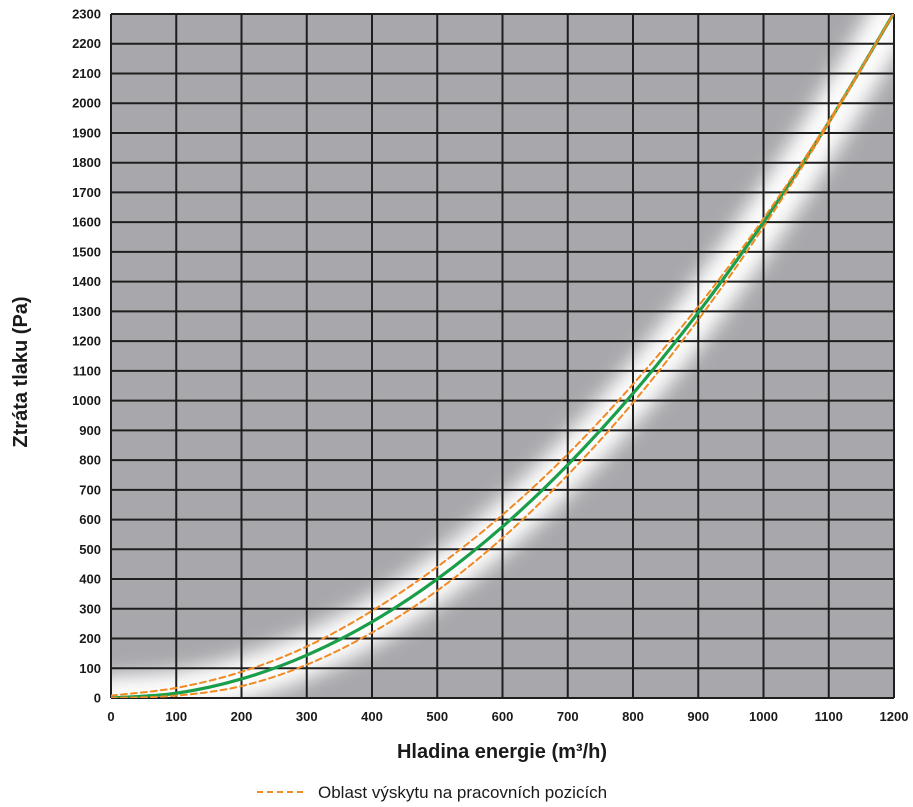  I want to click on x-tick-label: 0, so click(110, 716).